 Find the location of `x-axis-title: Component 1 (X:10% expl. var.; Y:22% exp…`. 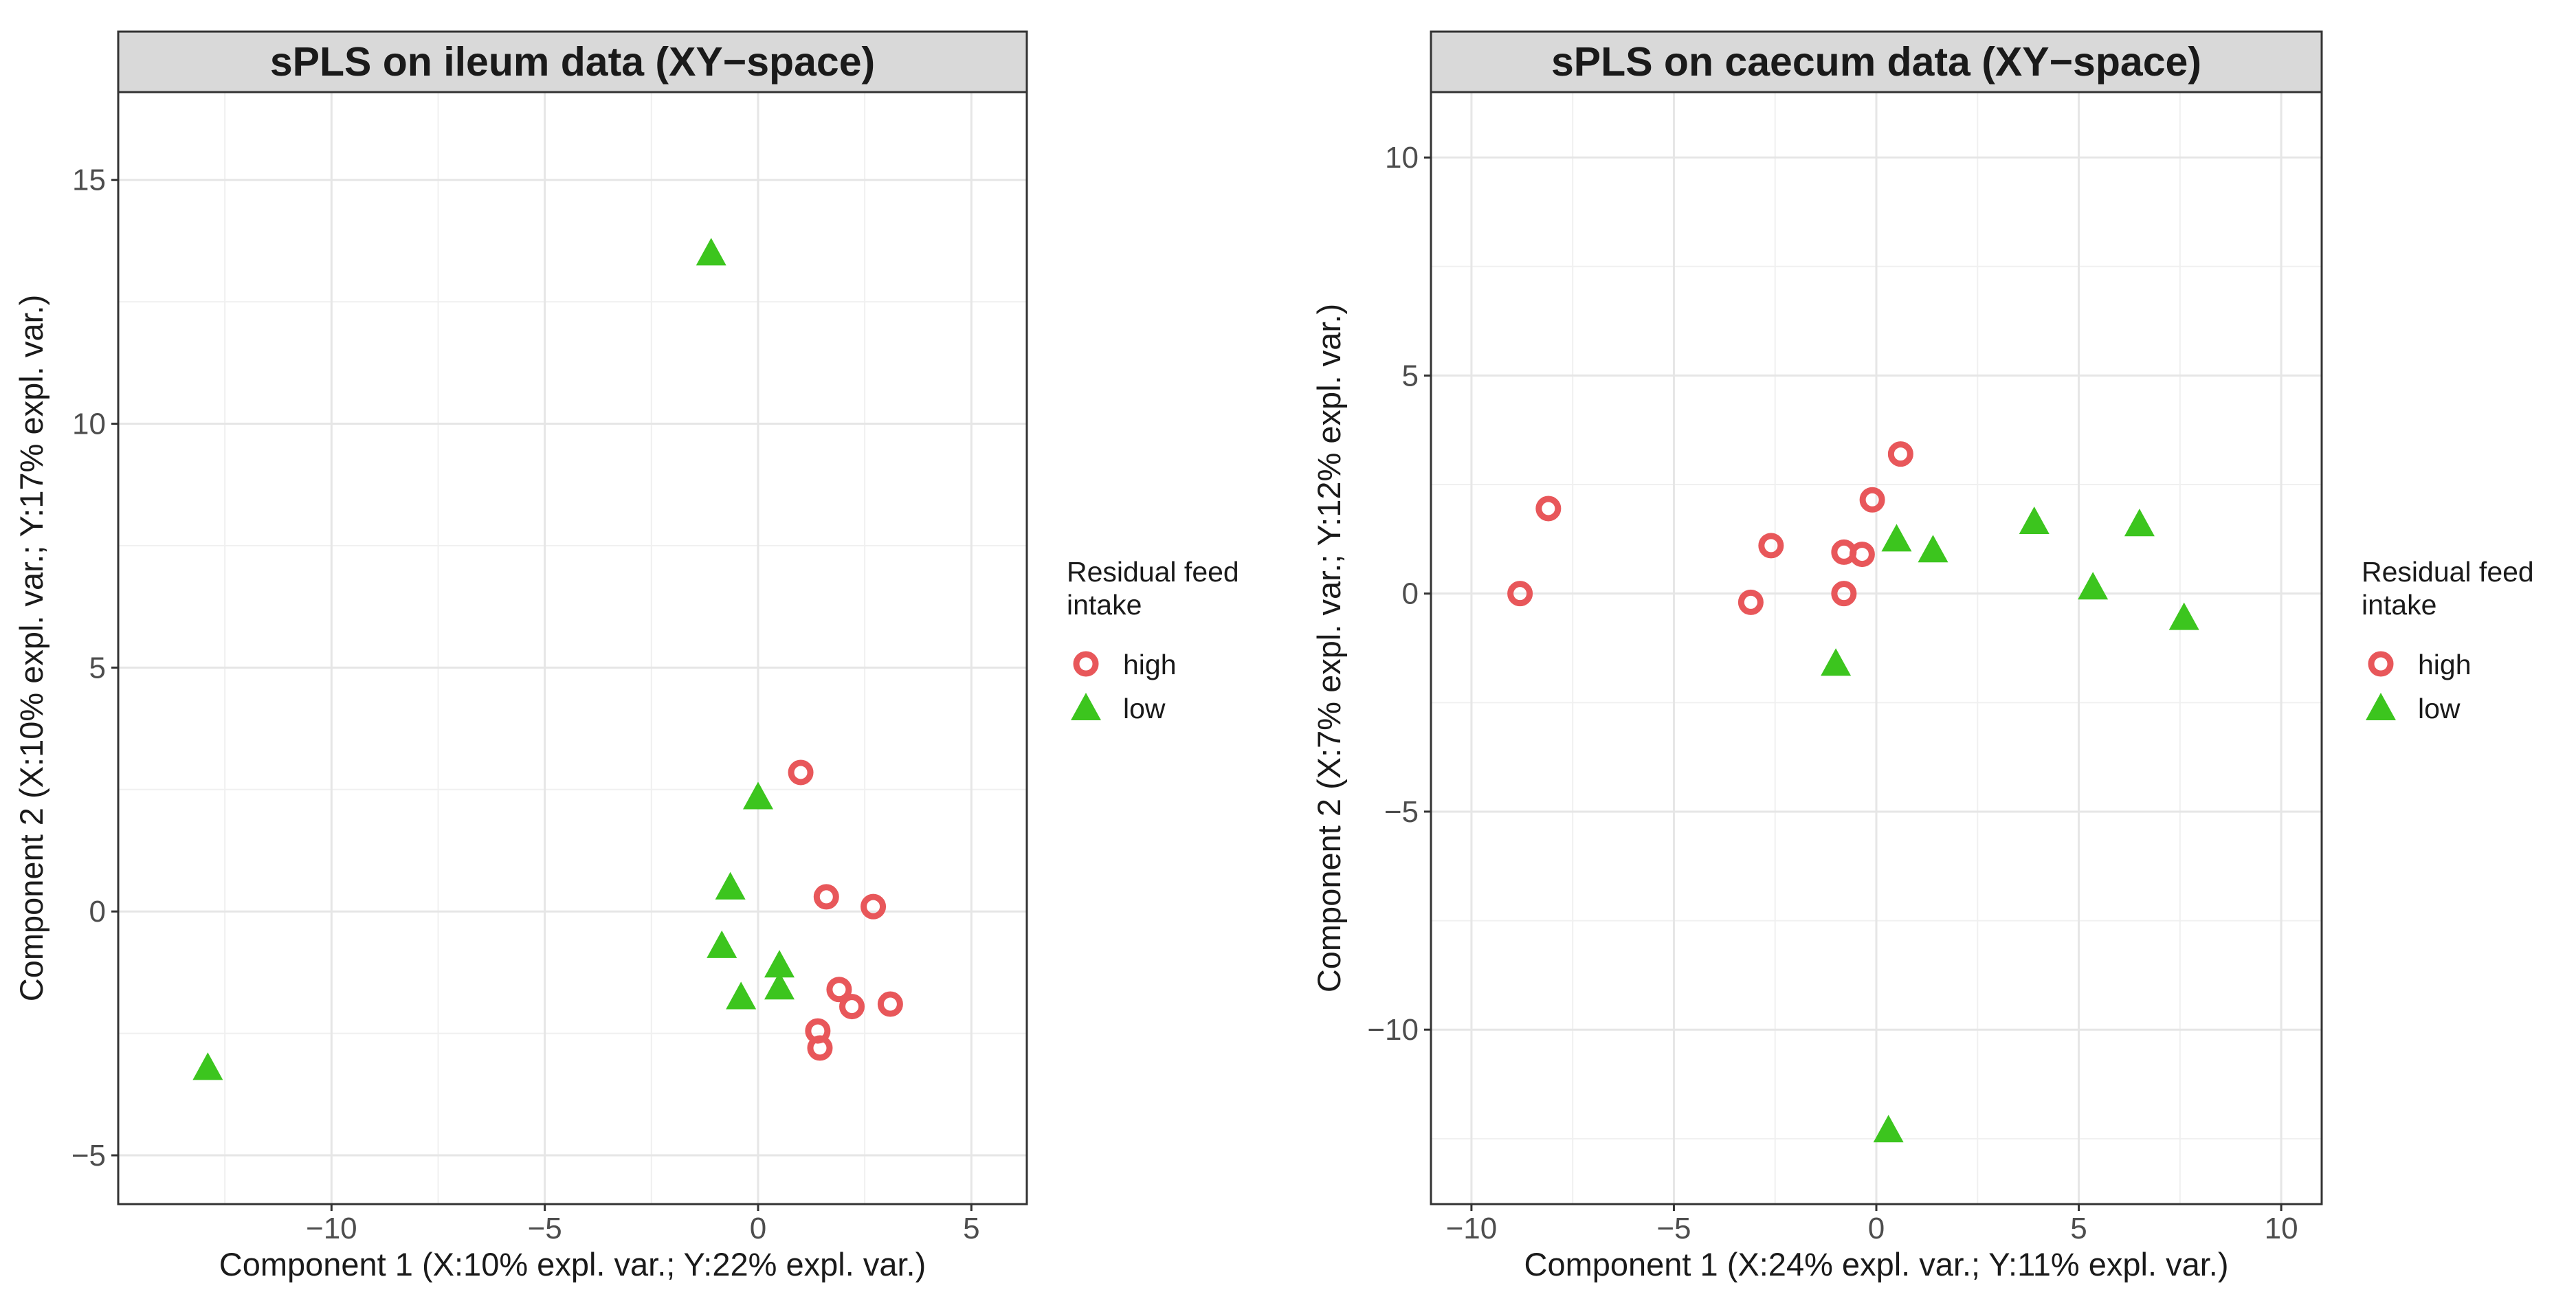

x-axis-title: Component 1 (X:10% expl. var.; Y:22% exp… is located at coordinates (572, 1264).